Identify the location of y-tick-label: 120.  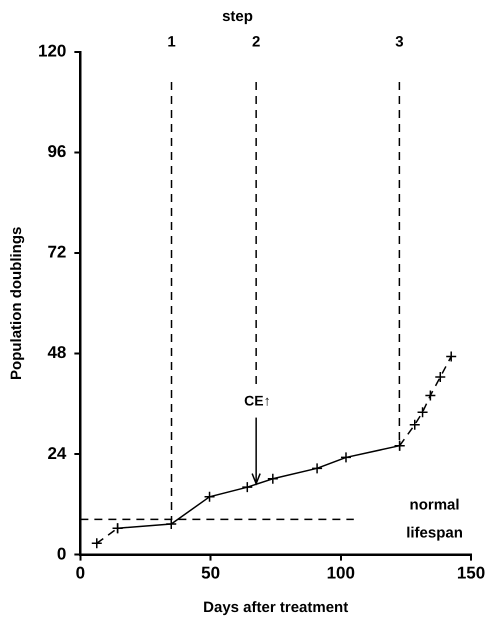
(52, 51).